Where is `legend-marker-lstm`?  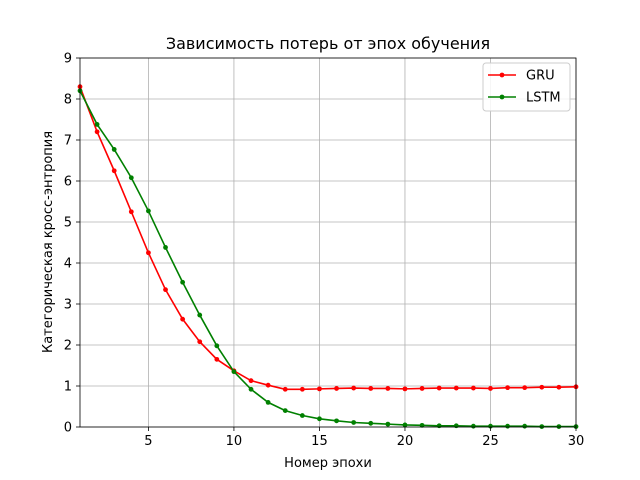
legend-marker-lstm is located at coordinates (502, 97).